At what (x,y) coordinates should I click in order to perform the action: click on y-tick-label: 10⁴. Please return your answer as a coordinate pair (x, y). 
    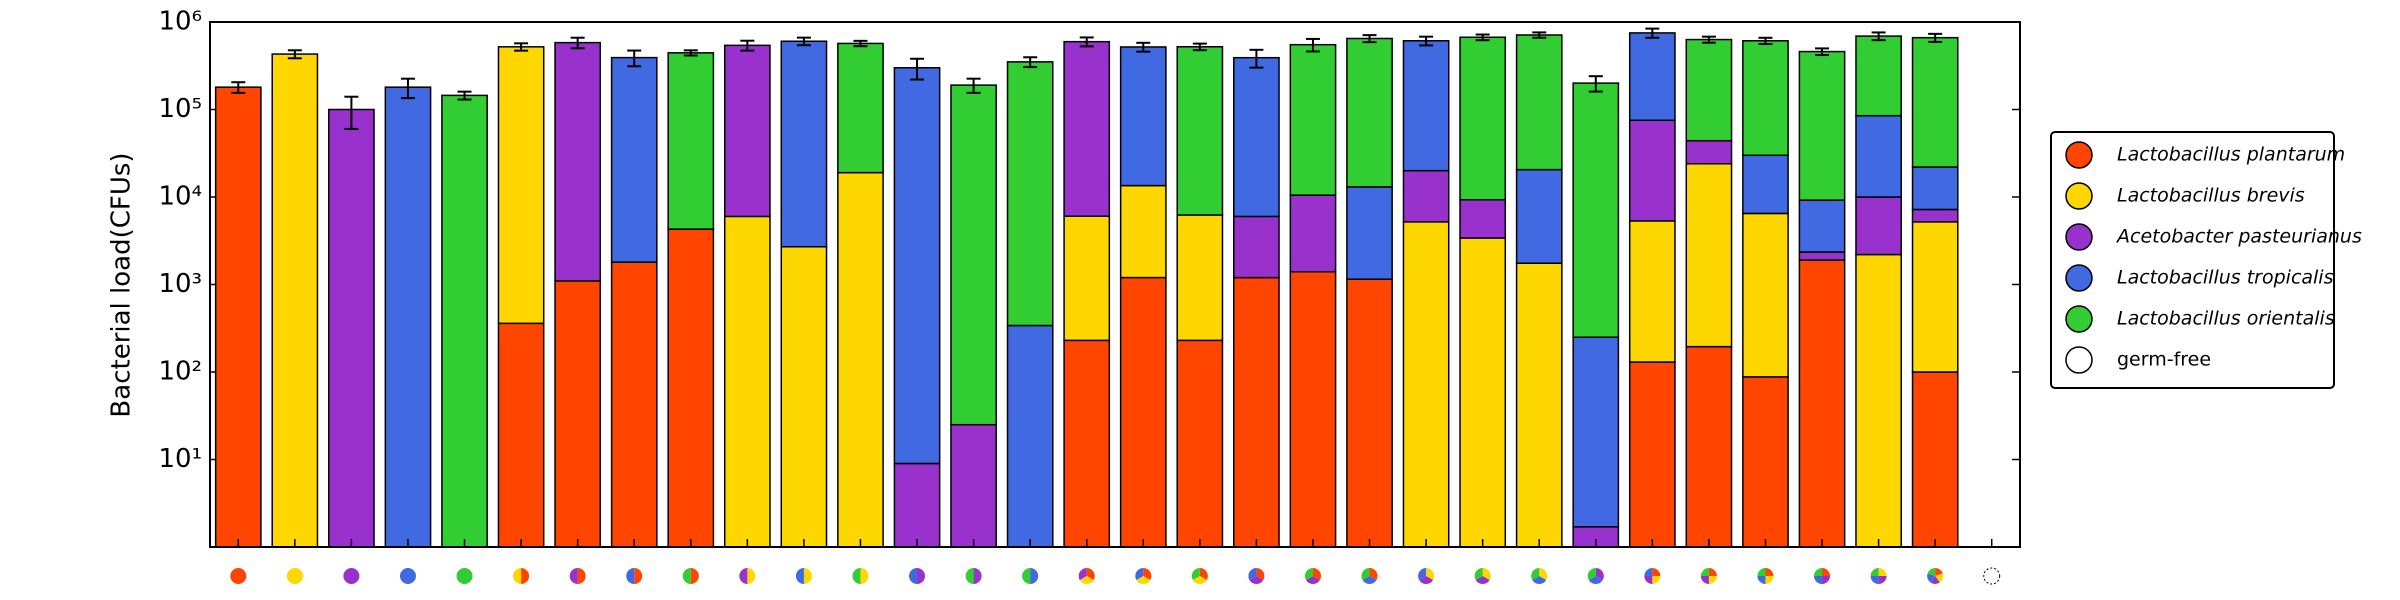
    Looking at the image, I should click on (180, 197).